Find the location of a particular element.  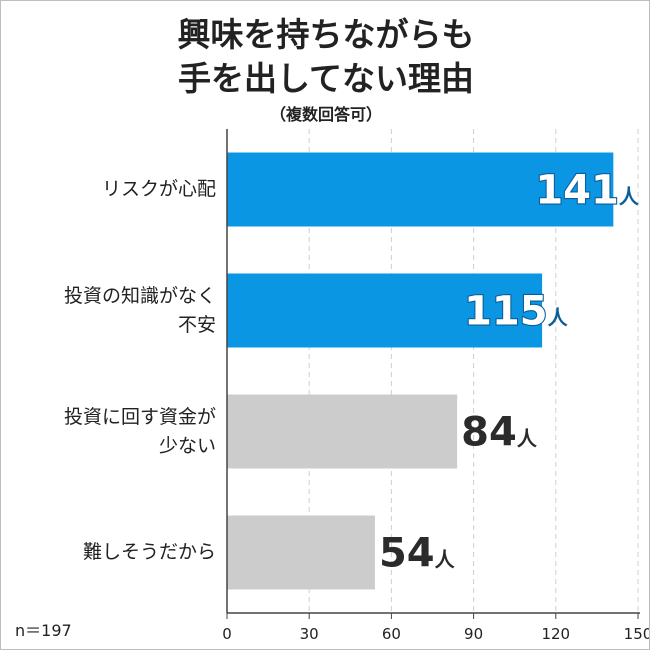

category-label-line: 投資の知識がなく is located at coordinates (139, 295).